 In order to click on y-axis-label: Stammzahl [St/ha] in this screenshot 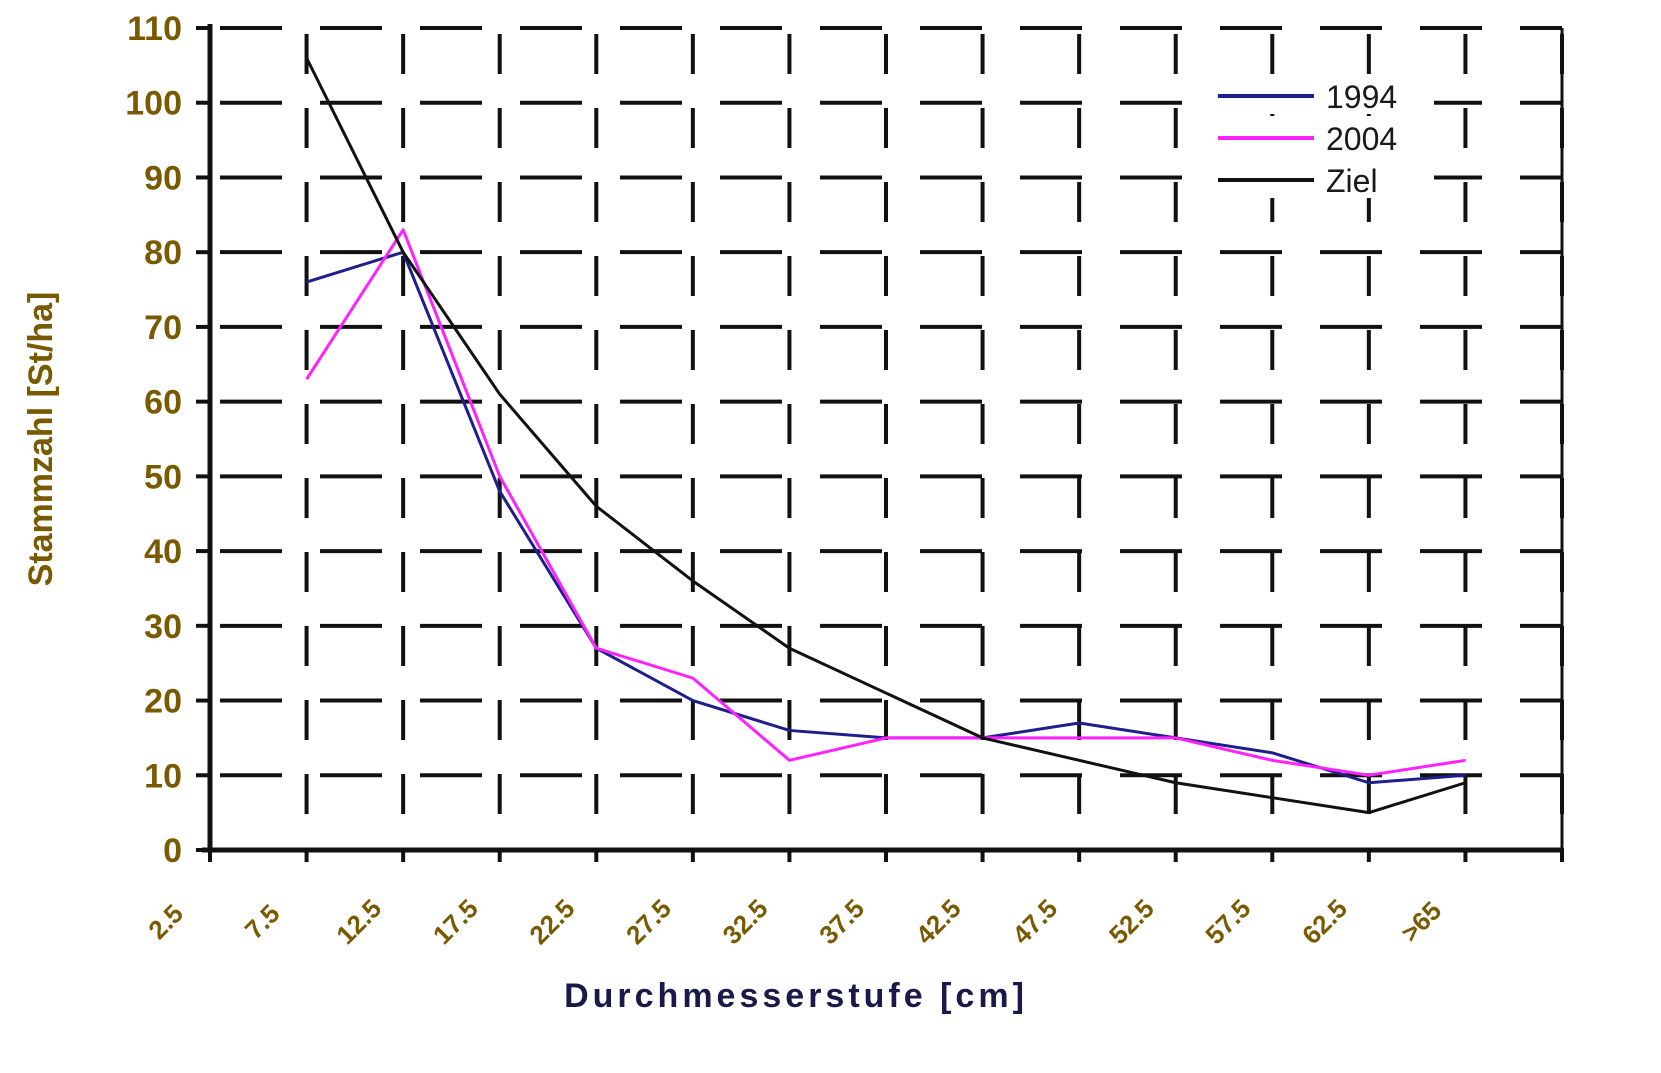, I will do `click(41, 439)`.